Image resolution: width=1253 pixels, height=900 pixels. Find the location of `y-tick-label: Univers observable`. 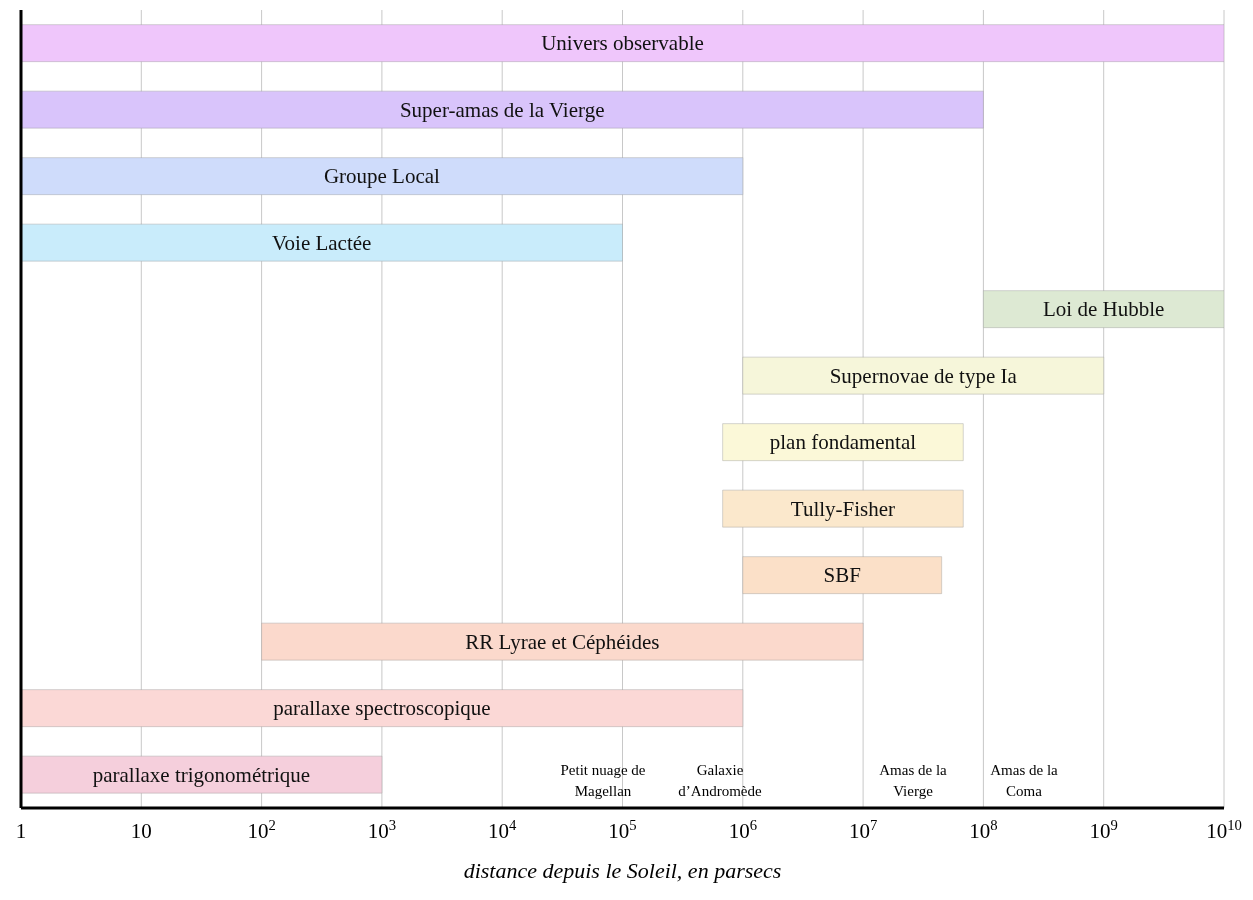

y-tick-label: Univers observable is located at coordinates (622, 43).